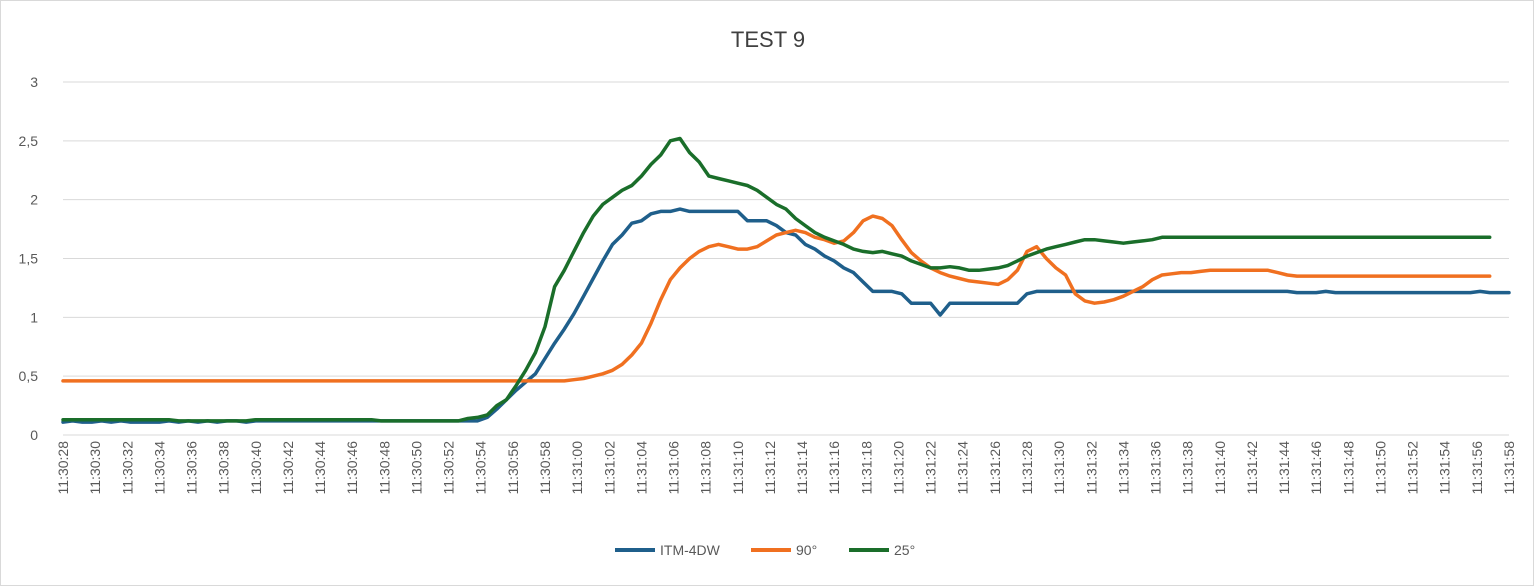  I want to click on x-tick-label: 11:30:28, so click(63, 468).